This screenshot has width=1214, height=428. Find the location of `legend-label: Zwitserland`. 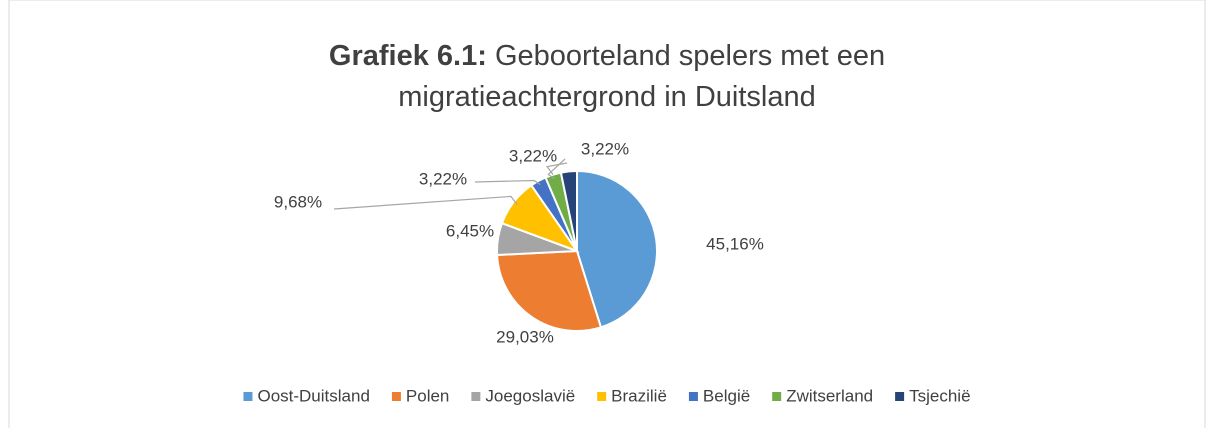

legend-label: Zwitserland is located at coordinates (829, 395).